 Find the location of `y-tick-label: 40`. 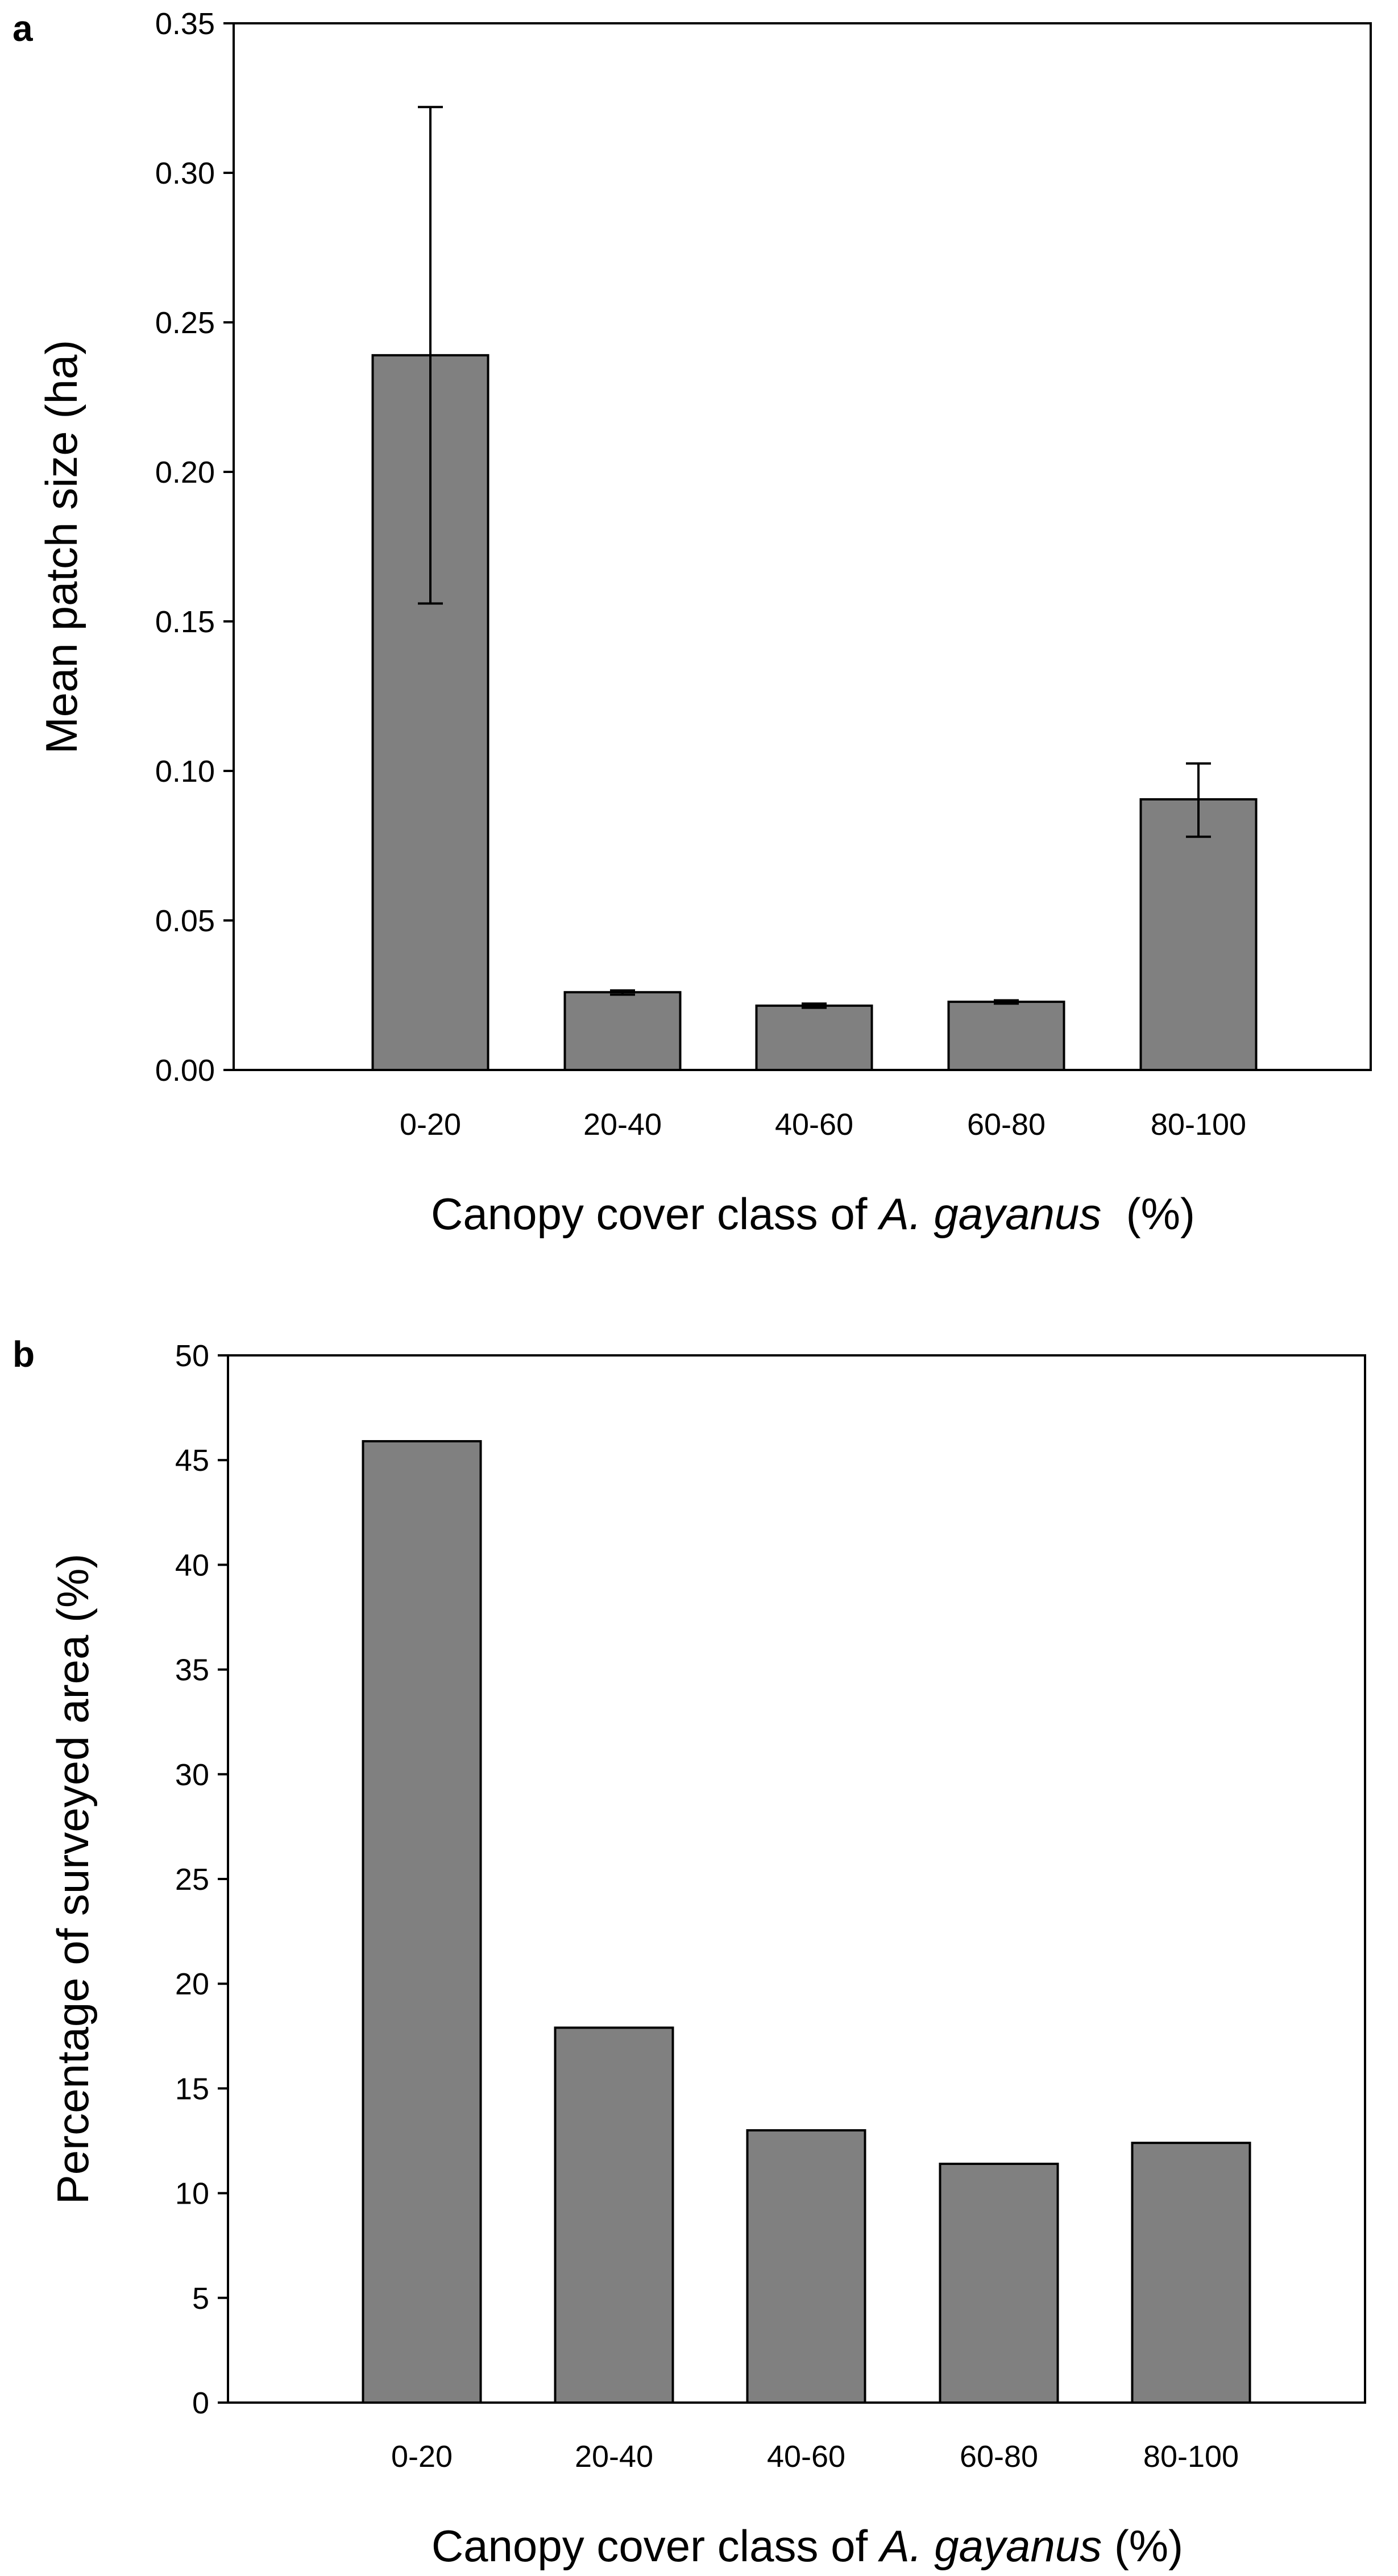

y-tick-label: 40 is located at coordinates (192, 1565).